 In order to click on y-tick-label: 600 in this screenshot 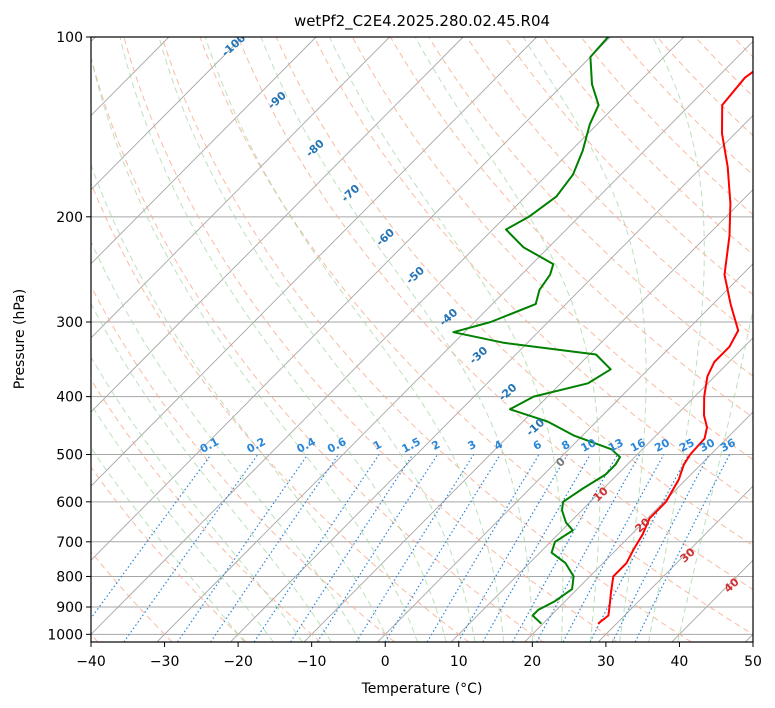, I will do `click(69, 503)`.